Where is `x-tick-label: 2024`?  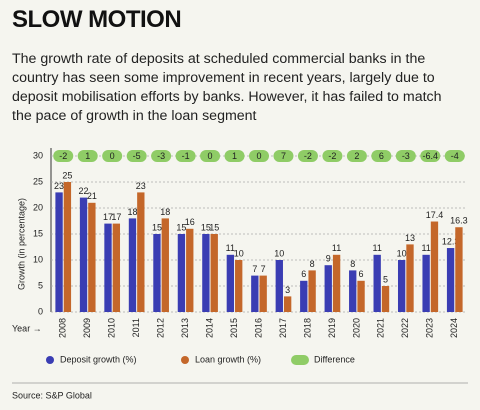 x-tick-label: 2024 is located at coordinates (454, 328).